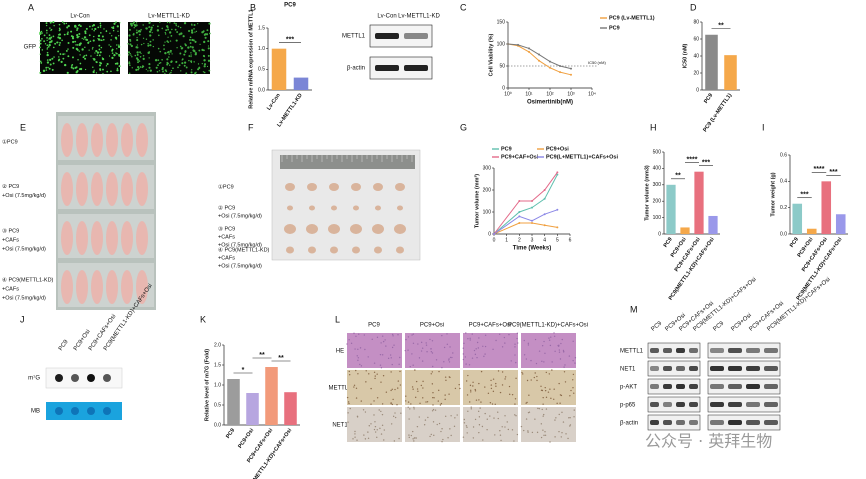 This screenshot has width=866, height=479. I want to click on label: β-actin, so click(629, 424).